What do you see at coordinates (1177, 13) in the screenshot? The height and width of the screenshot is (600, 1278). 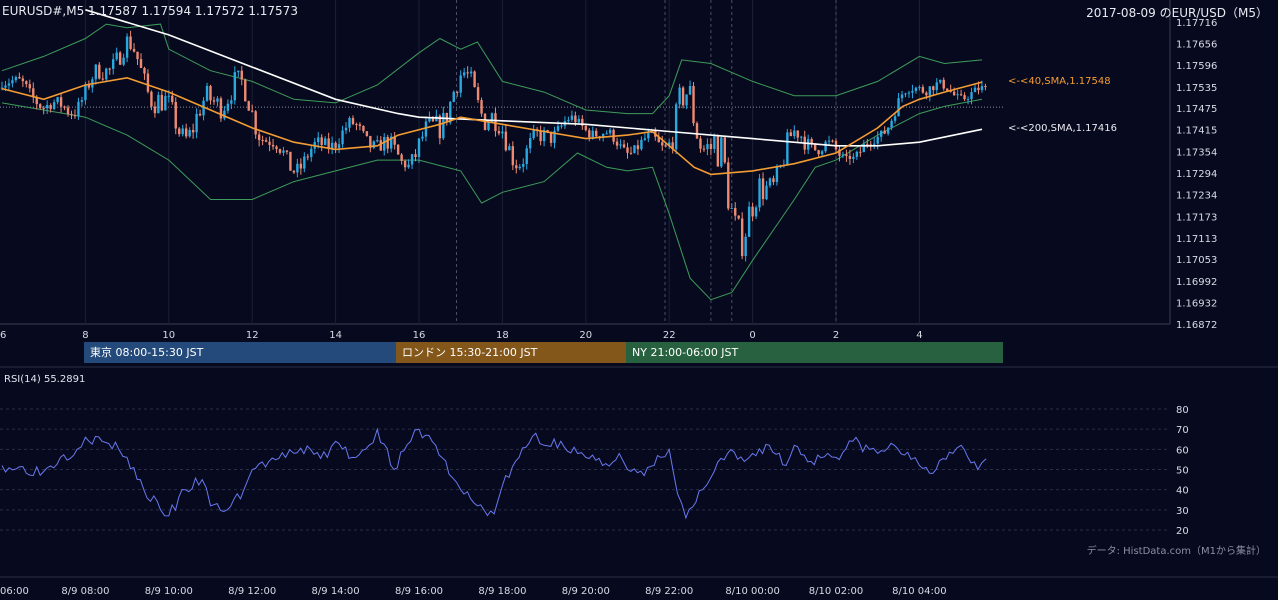 I see `chart-title: 2017-08-09 のEUR/USD（M5）` at bounding box center [1177, 13].